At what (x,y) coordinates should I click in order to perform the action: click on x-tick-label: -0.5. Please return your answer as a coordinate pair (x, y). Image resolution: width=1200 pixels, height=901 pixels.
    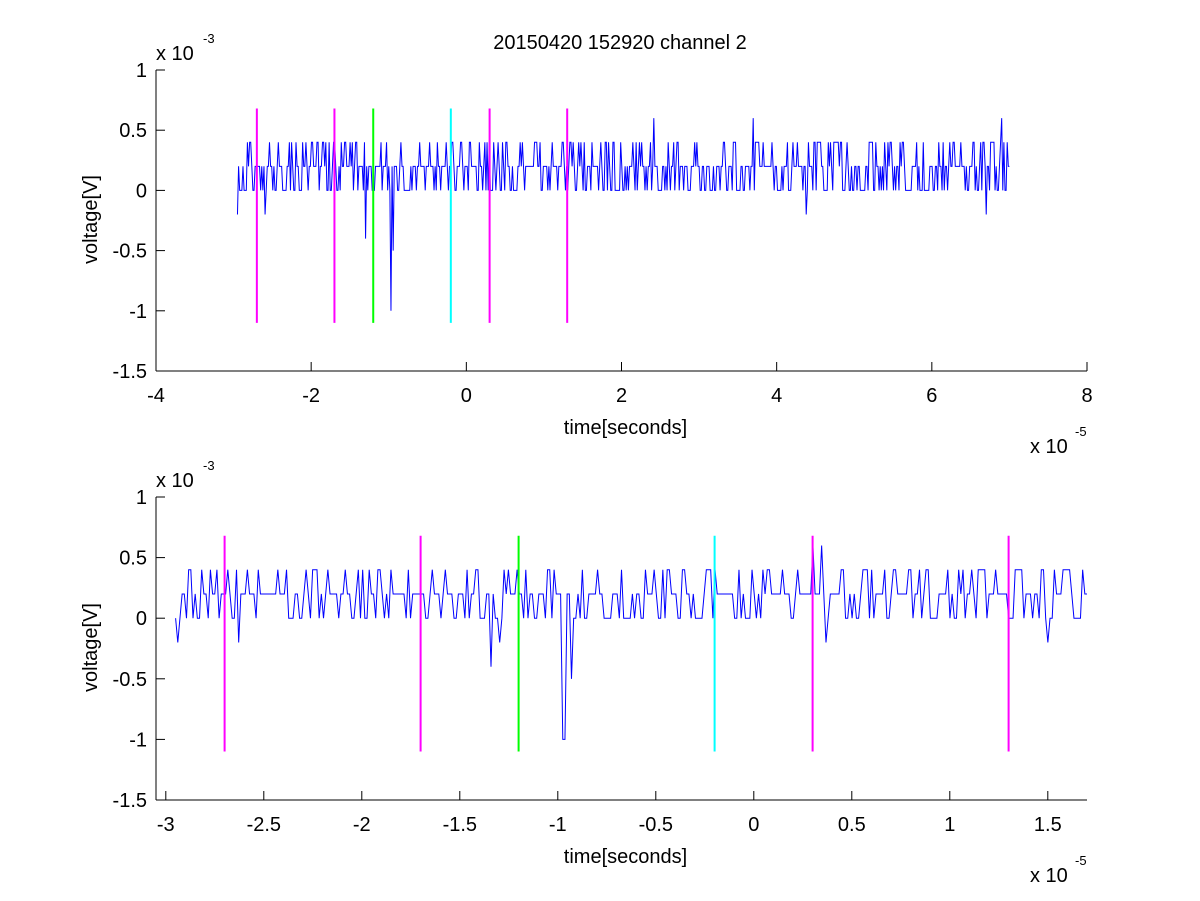
    Looking at the image, I should click on (656, 825).